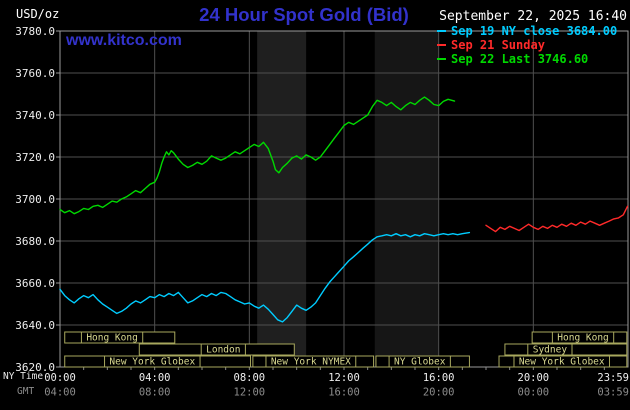 This screenshot has height=410, width=630. Describe the element at coordinates (439, 378) in the screenshot. I see `x-tick-label-ny: 16:00` at that location.